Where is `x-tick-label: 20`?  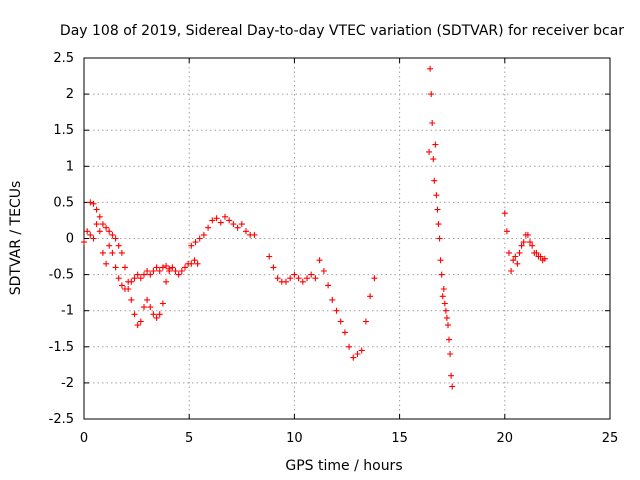
x-tick-label: 20 is located at coordinates (505, 438).